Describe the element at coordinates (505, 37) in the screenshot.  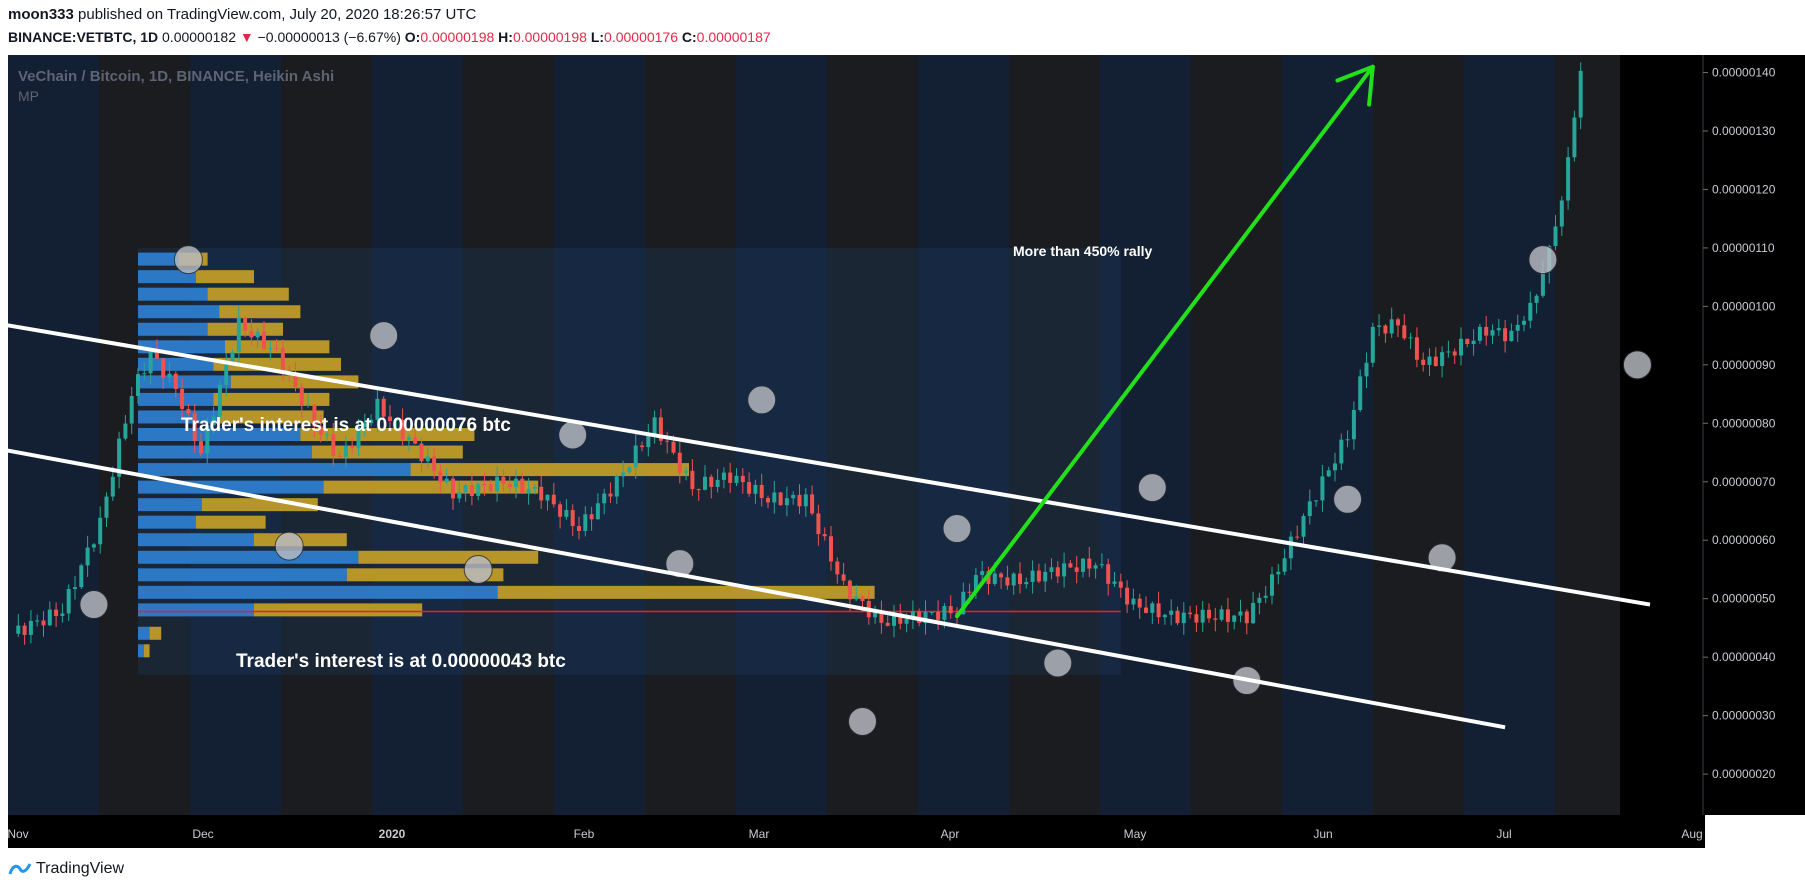
I see `high-label: H:` at that location.